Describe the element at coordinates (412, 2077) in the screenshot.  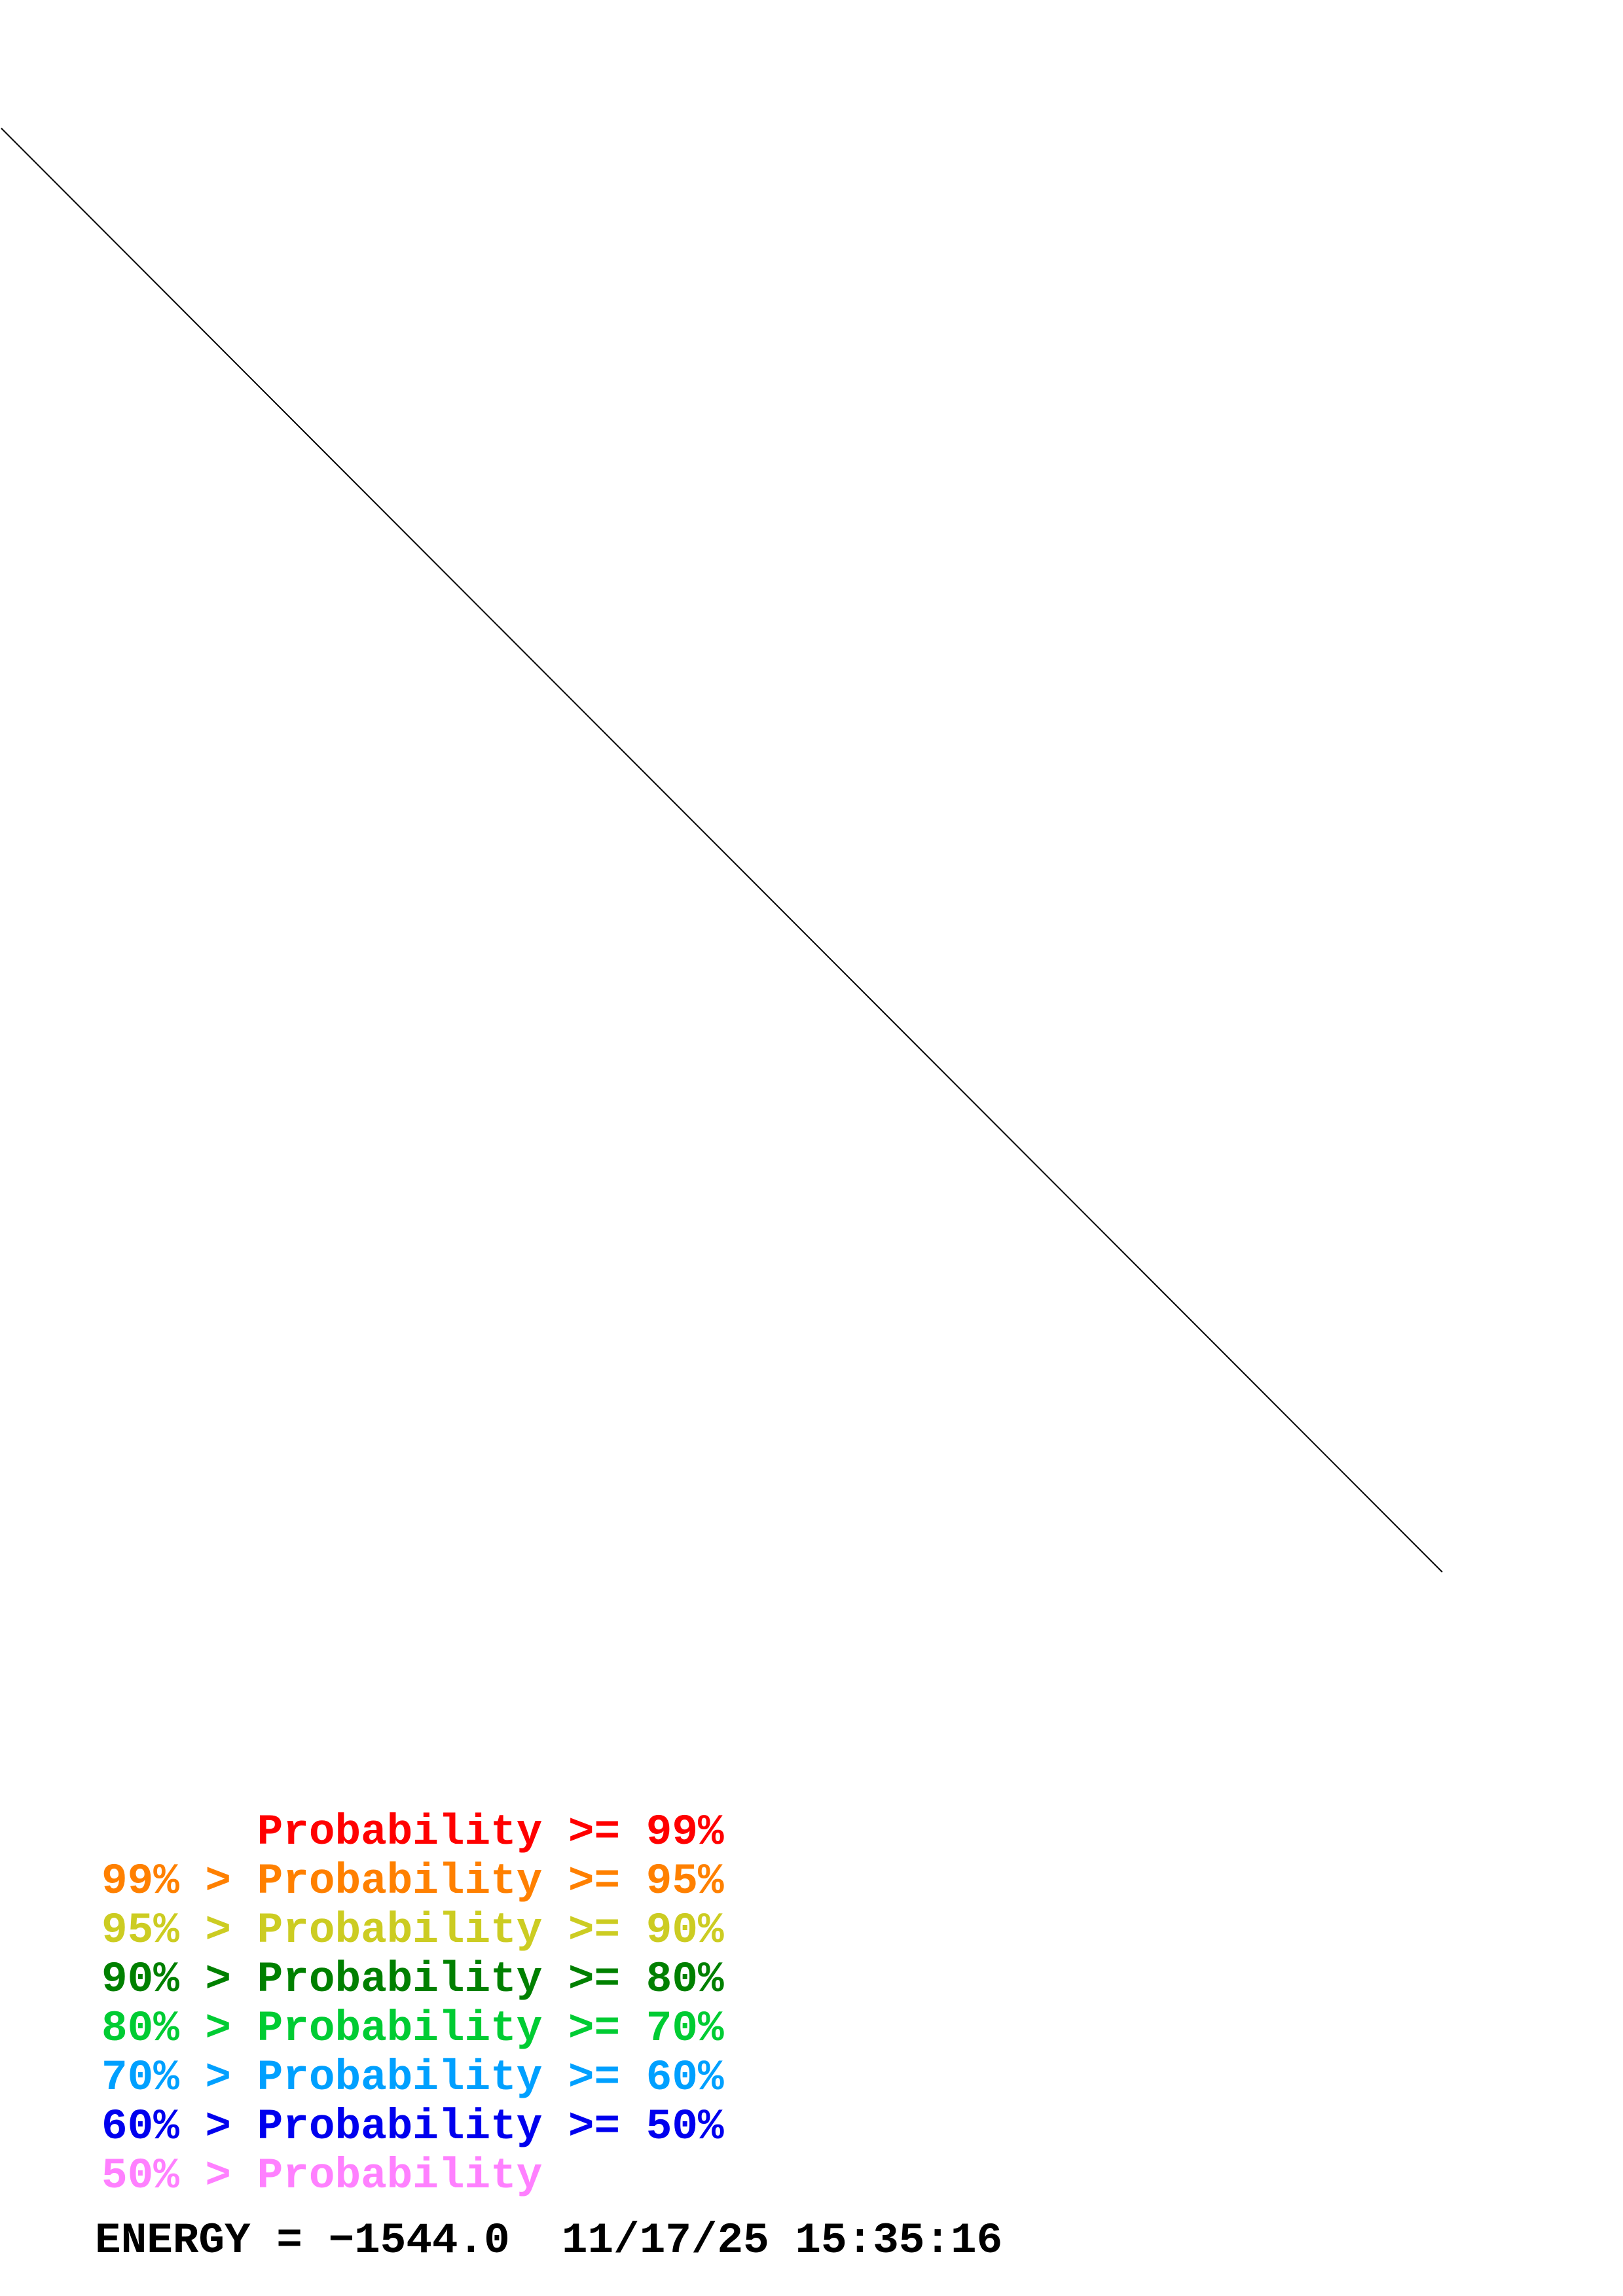
I see `legend-item-prob-60-70: 70% > Probability >= 60%` at that location.